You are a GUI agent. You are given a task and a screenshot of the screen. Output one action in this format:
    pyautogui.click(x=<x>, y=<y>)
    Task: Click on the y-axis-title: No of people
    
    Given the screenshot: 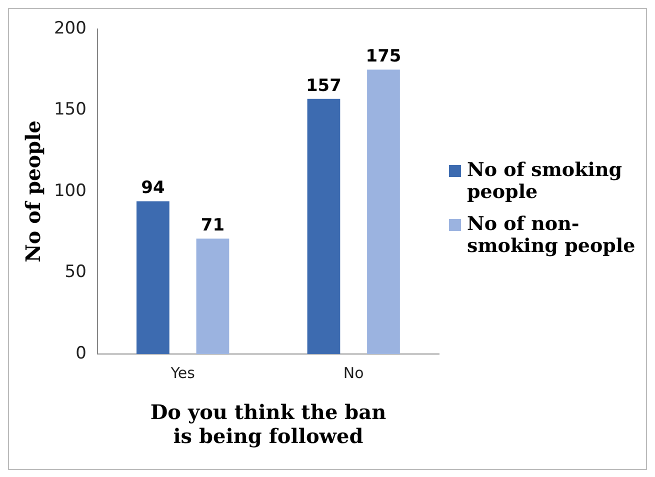 What is the action you would take?
    pyautogui.click(x=33, y=191)
    